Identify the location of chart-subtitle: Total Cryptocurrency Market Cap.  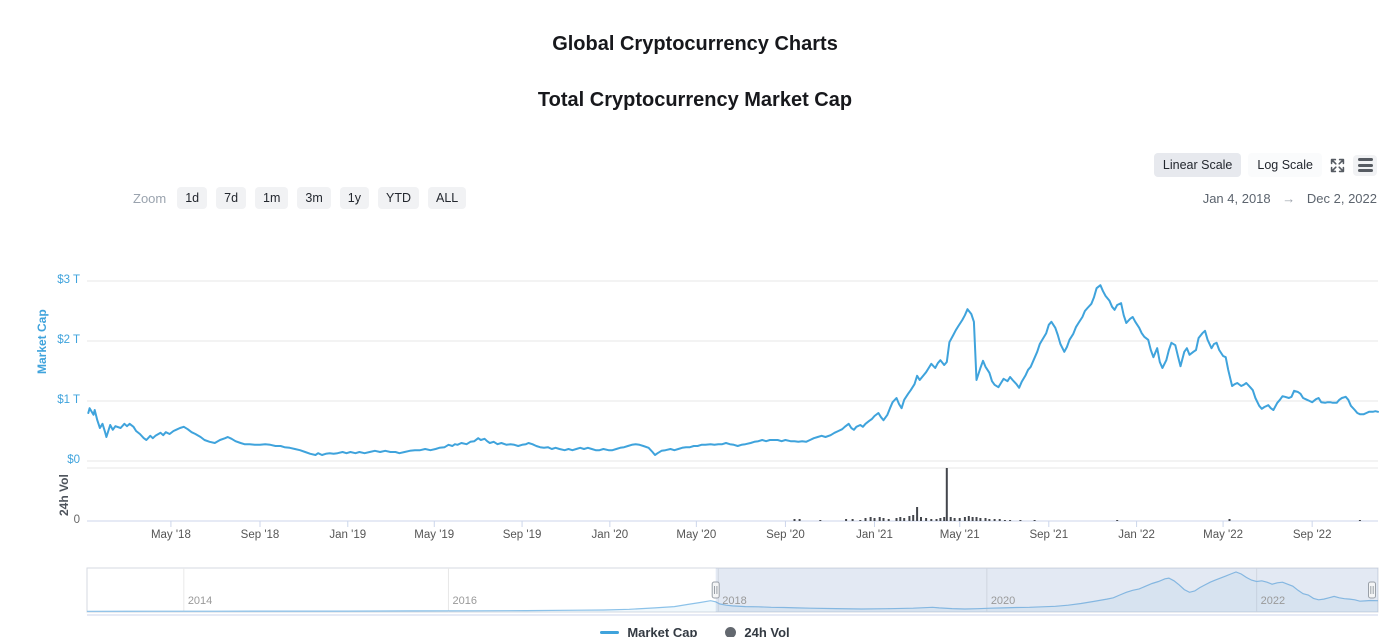
(695, 100).